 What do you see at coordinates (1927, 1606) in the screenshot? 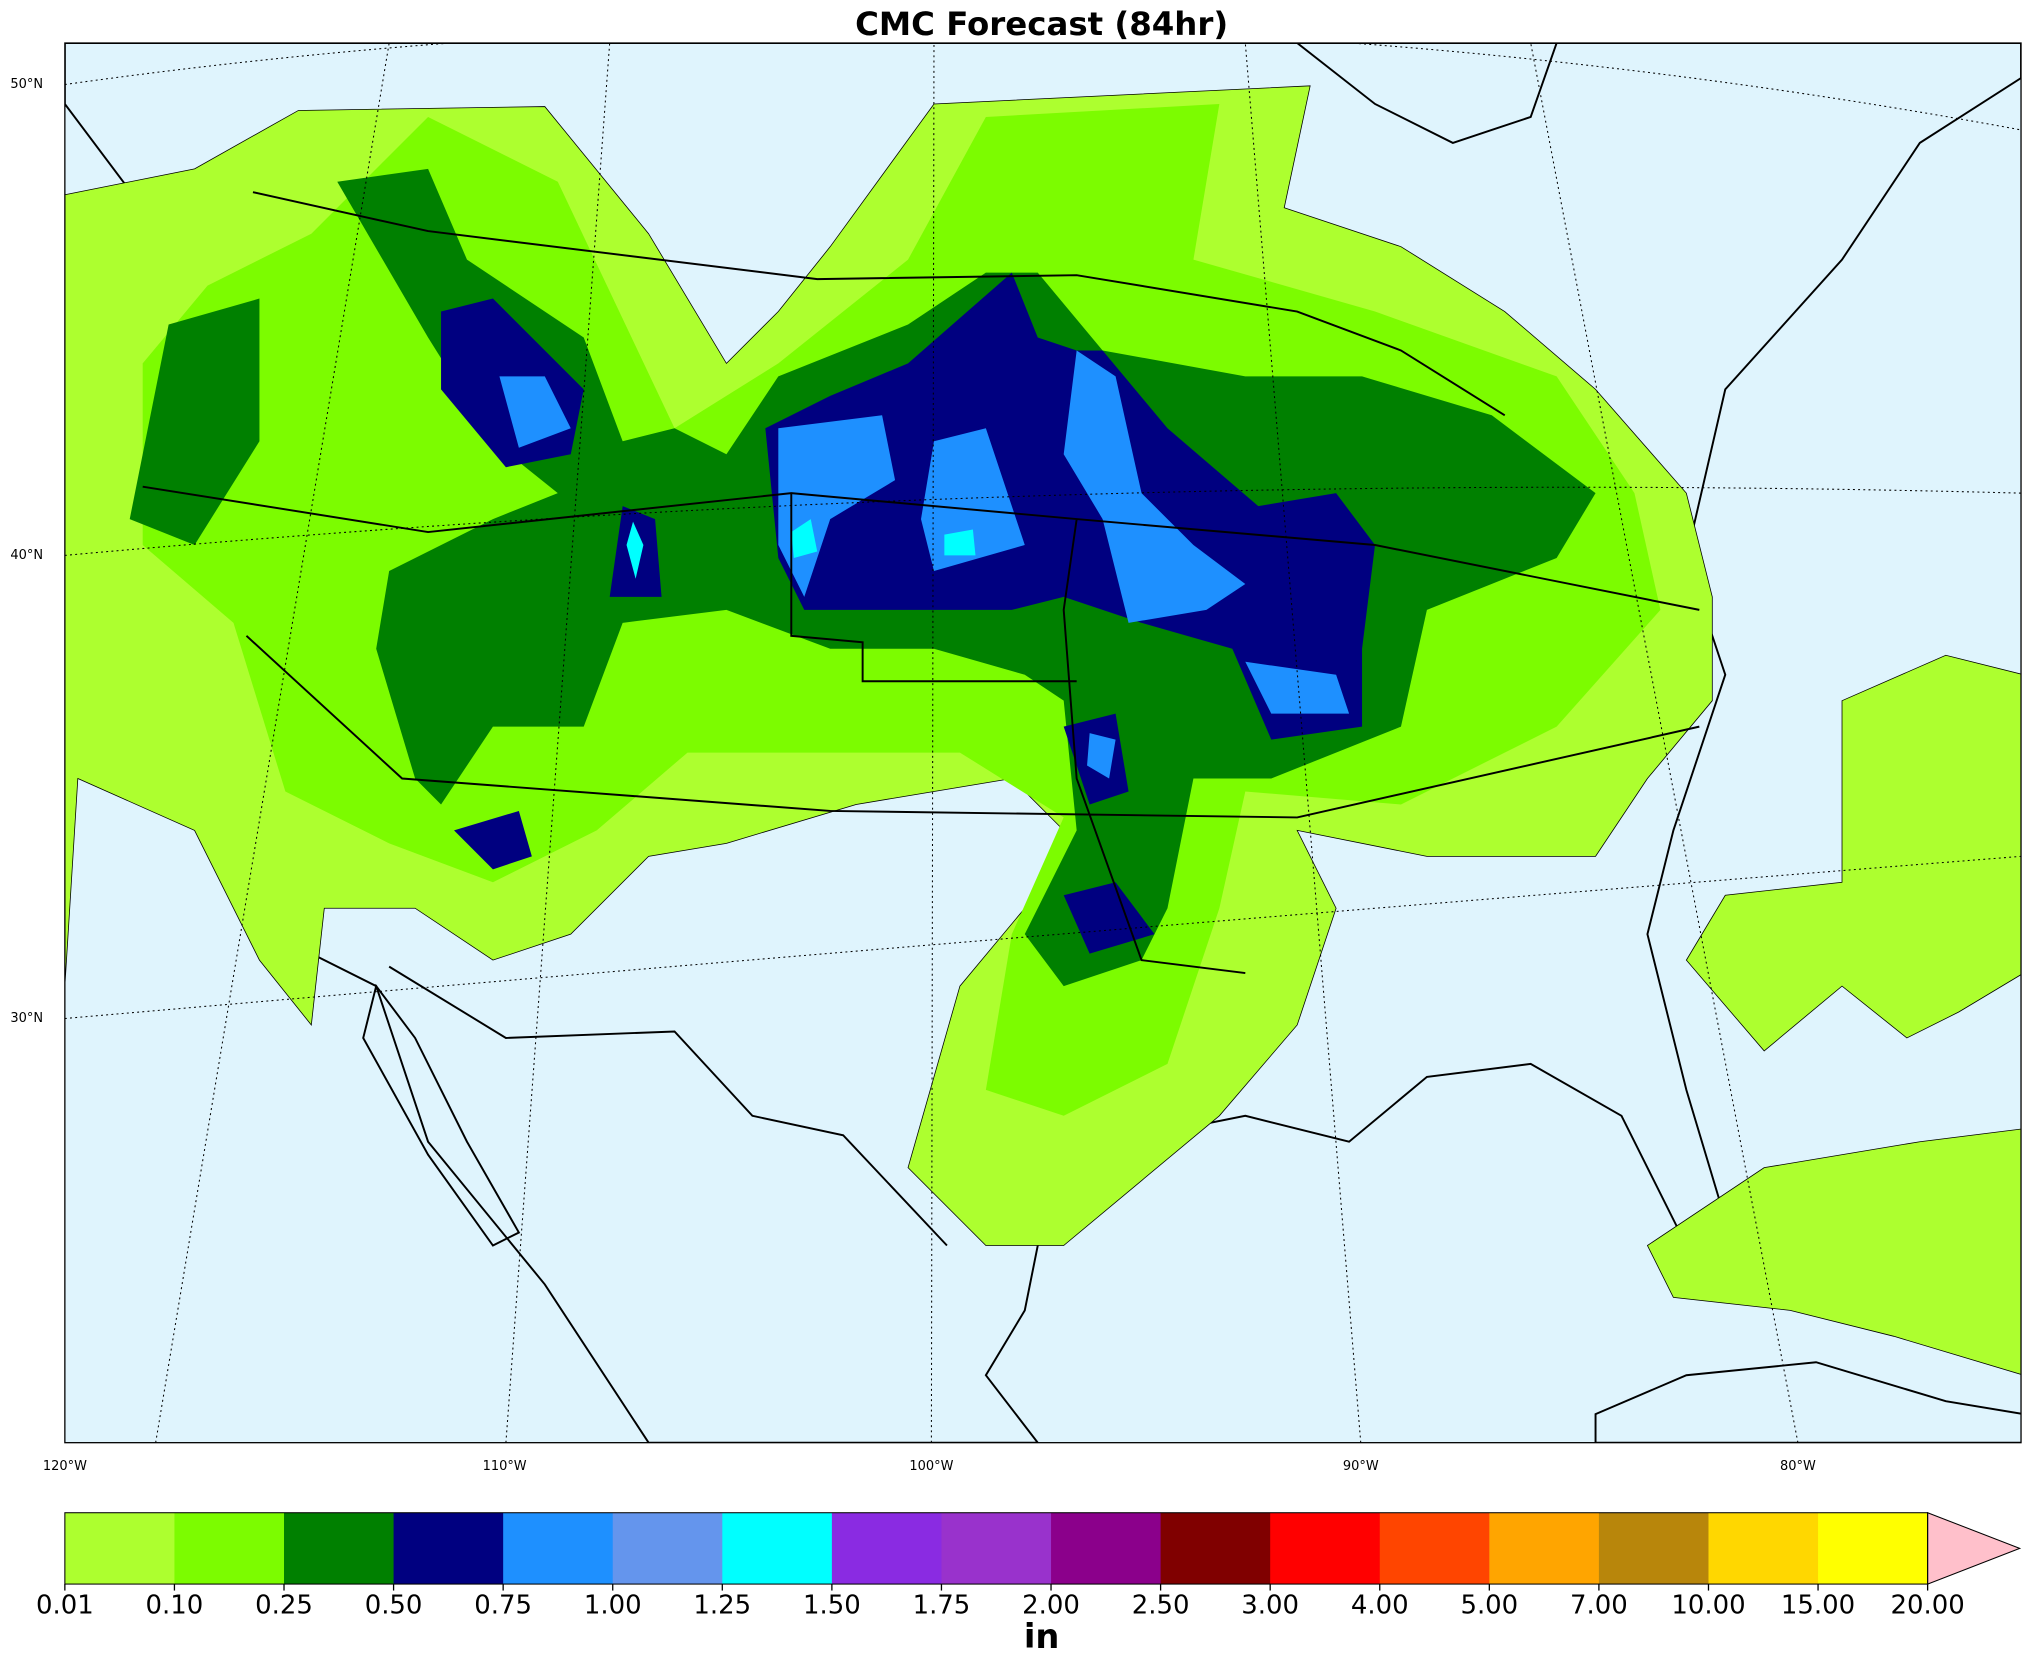
I see `colorbar-tick-label: 20.00` at bounding box center [1927, 1606].